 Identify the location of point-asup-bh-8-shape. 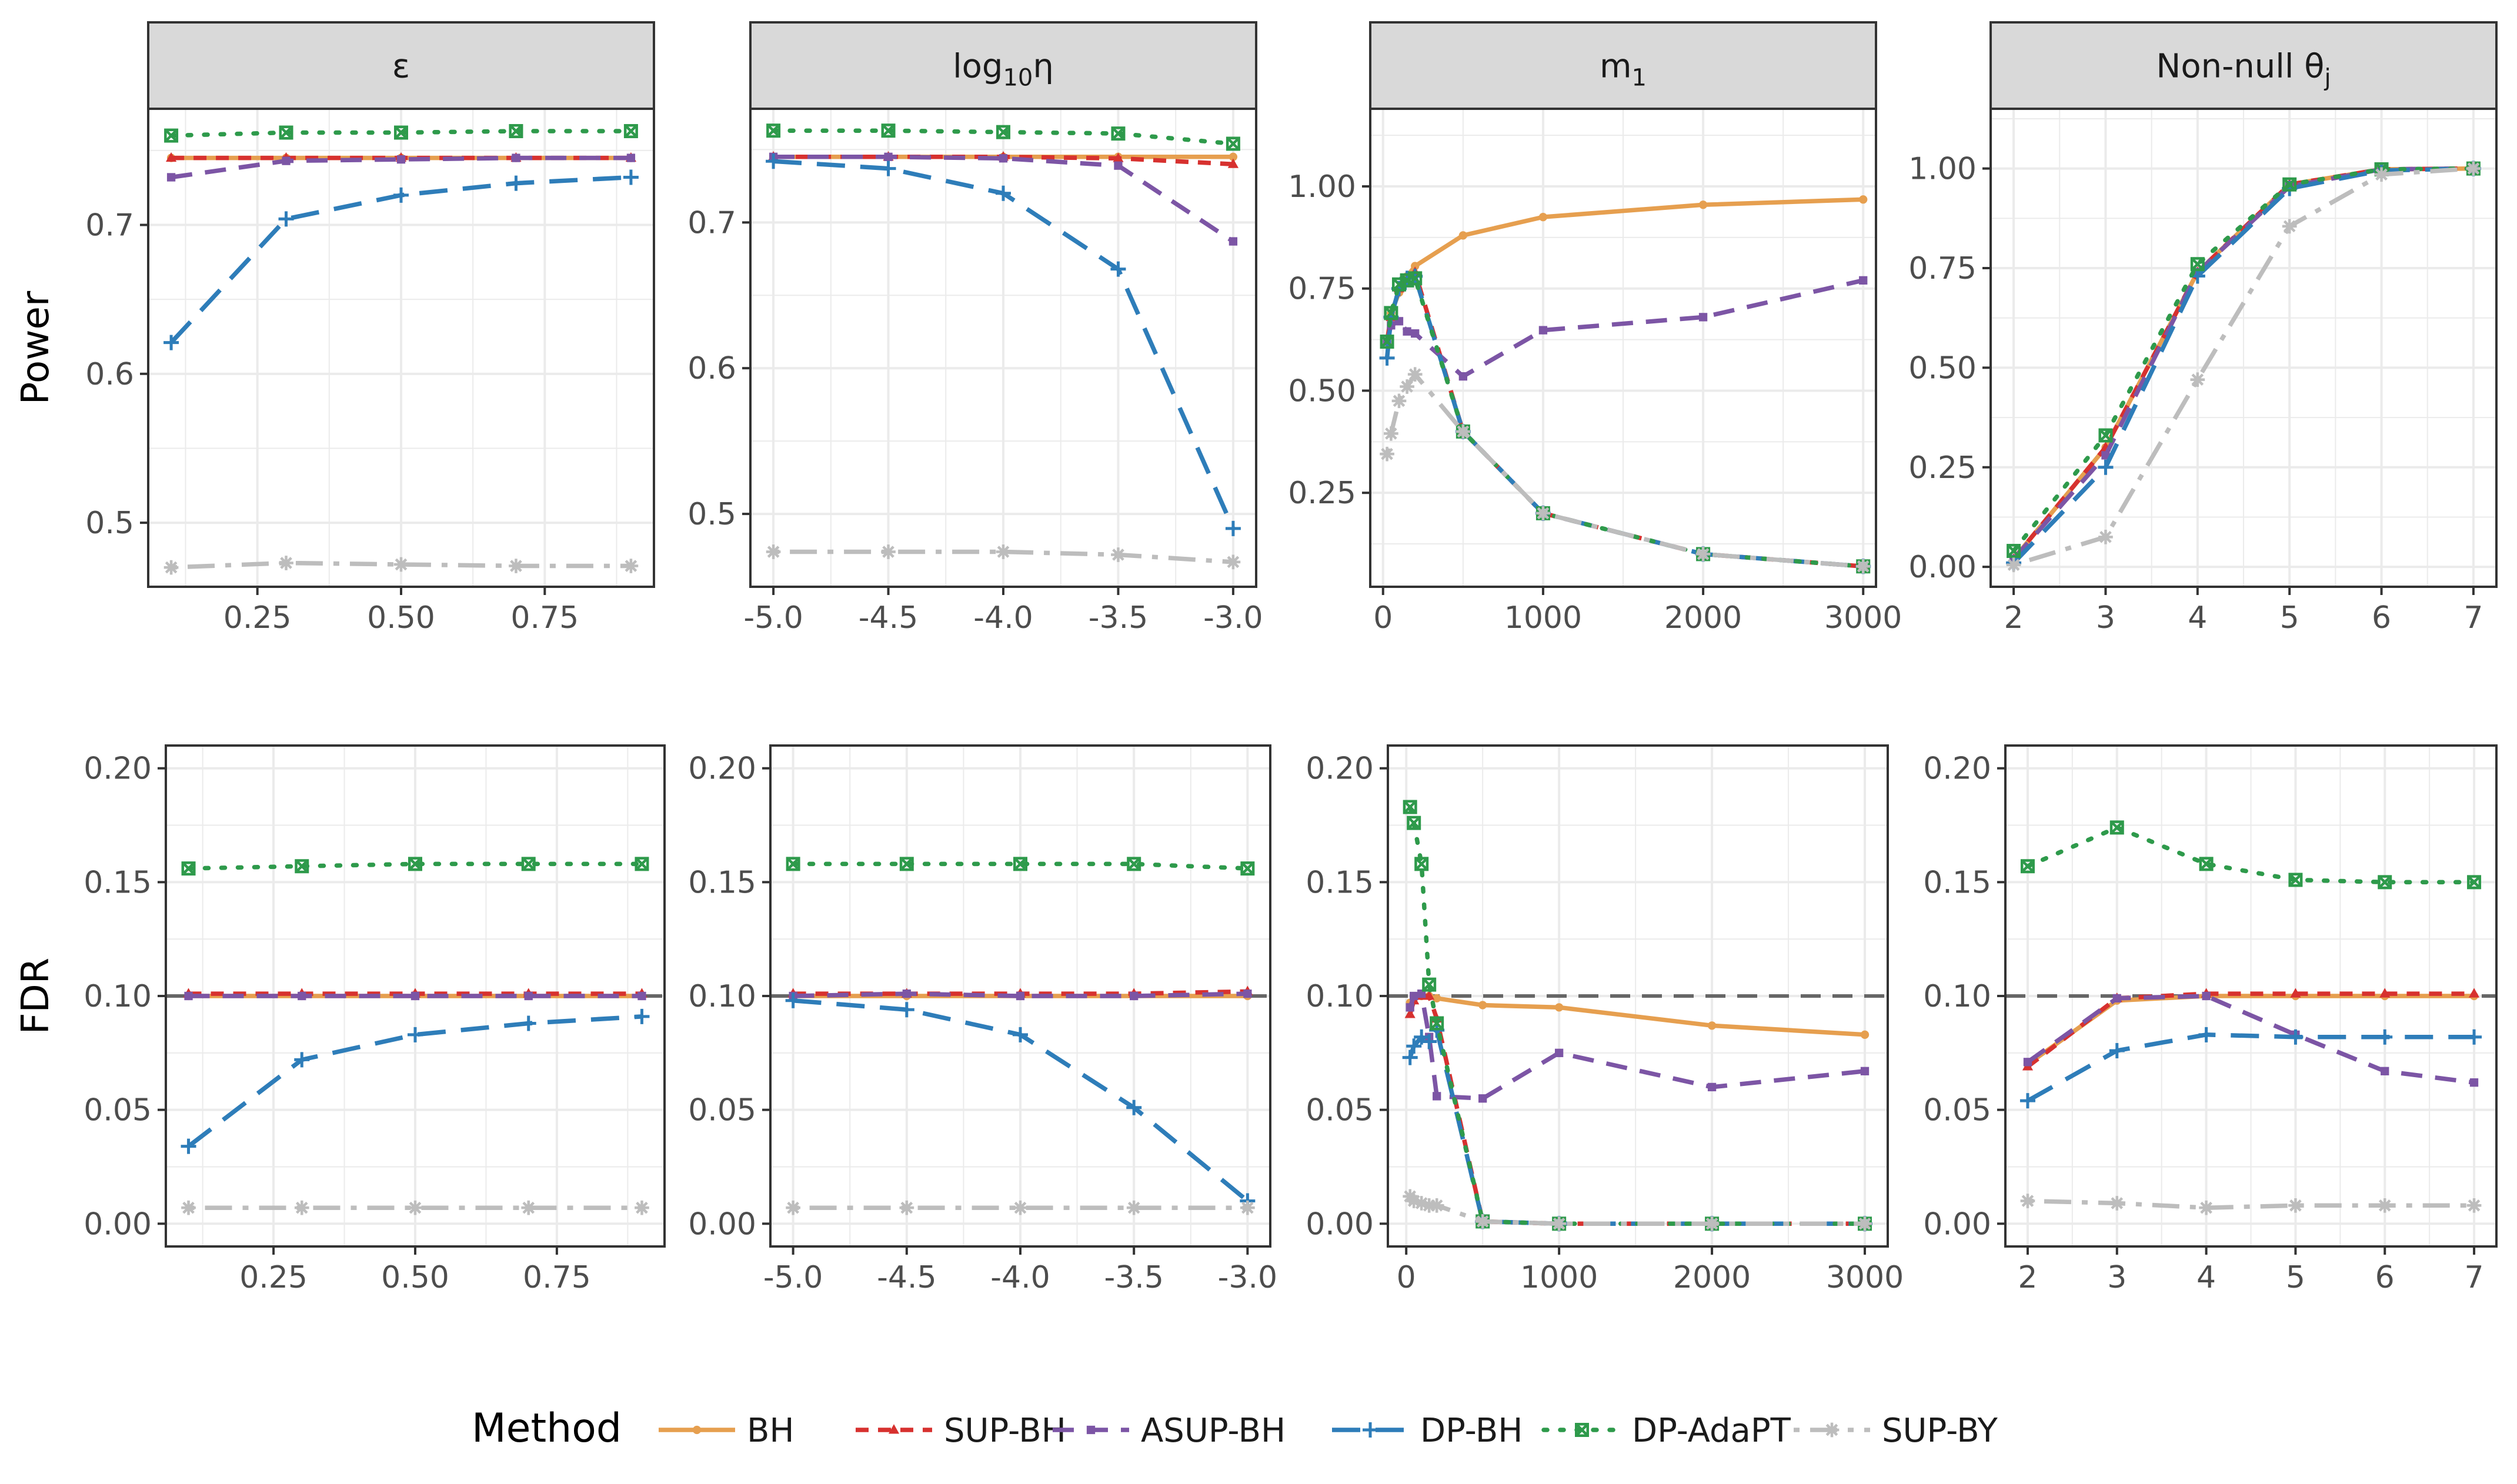
(1865, 1071).